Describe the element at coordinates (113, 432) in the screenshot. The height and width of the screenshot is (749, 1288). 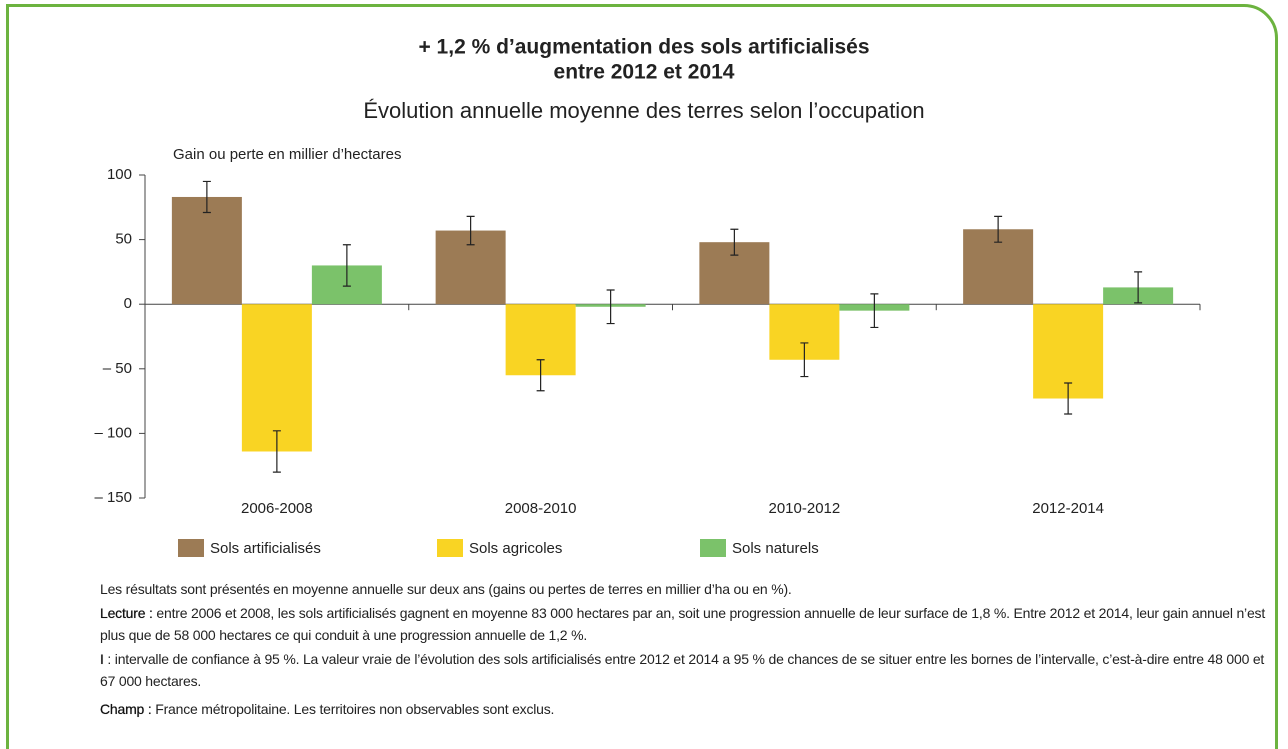
I see `y-tick-label: – 100` at that location.